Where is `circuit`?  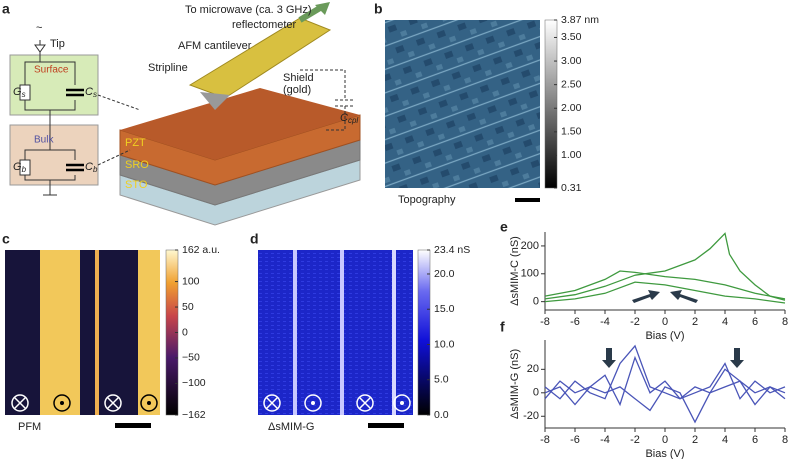 circuit is located at coordinates (54, 118).